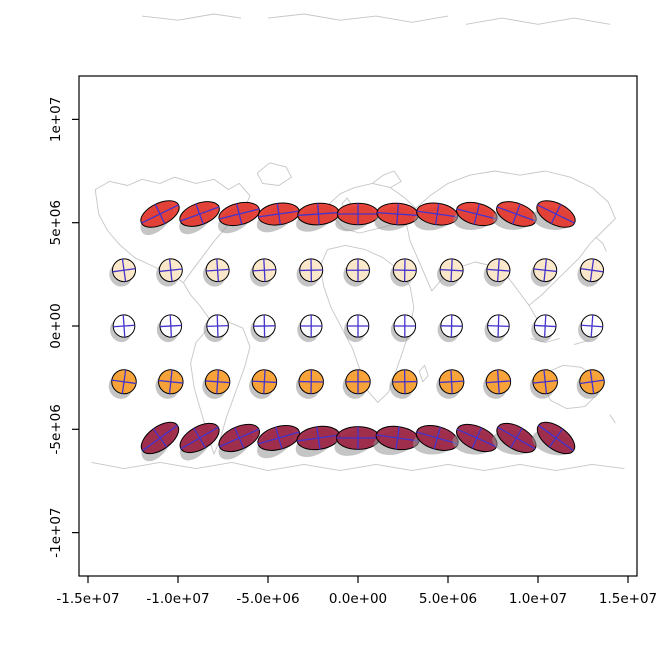 The height and width of the screenshot is (672, 672). Describe the element at coordinates (177, 599) in the screenshot. I see `x-tick-label: -1.0e+07` at that location.